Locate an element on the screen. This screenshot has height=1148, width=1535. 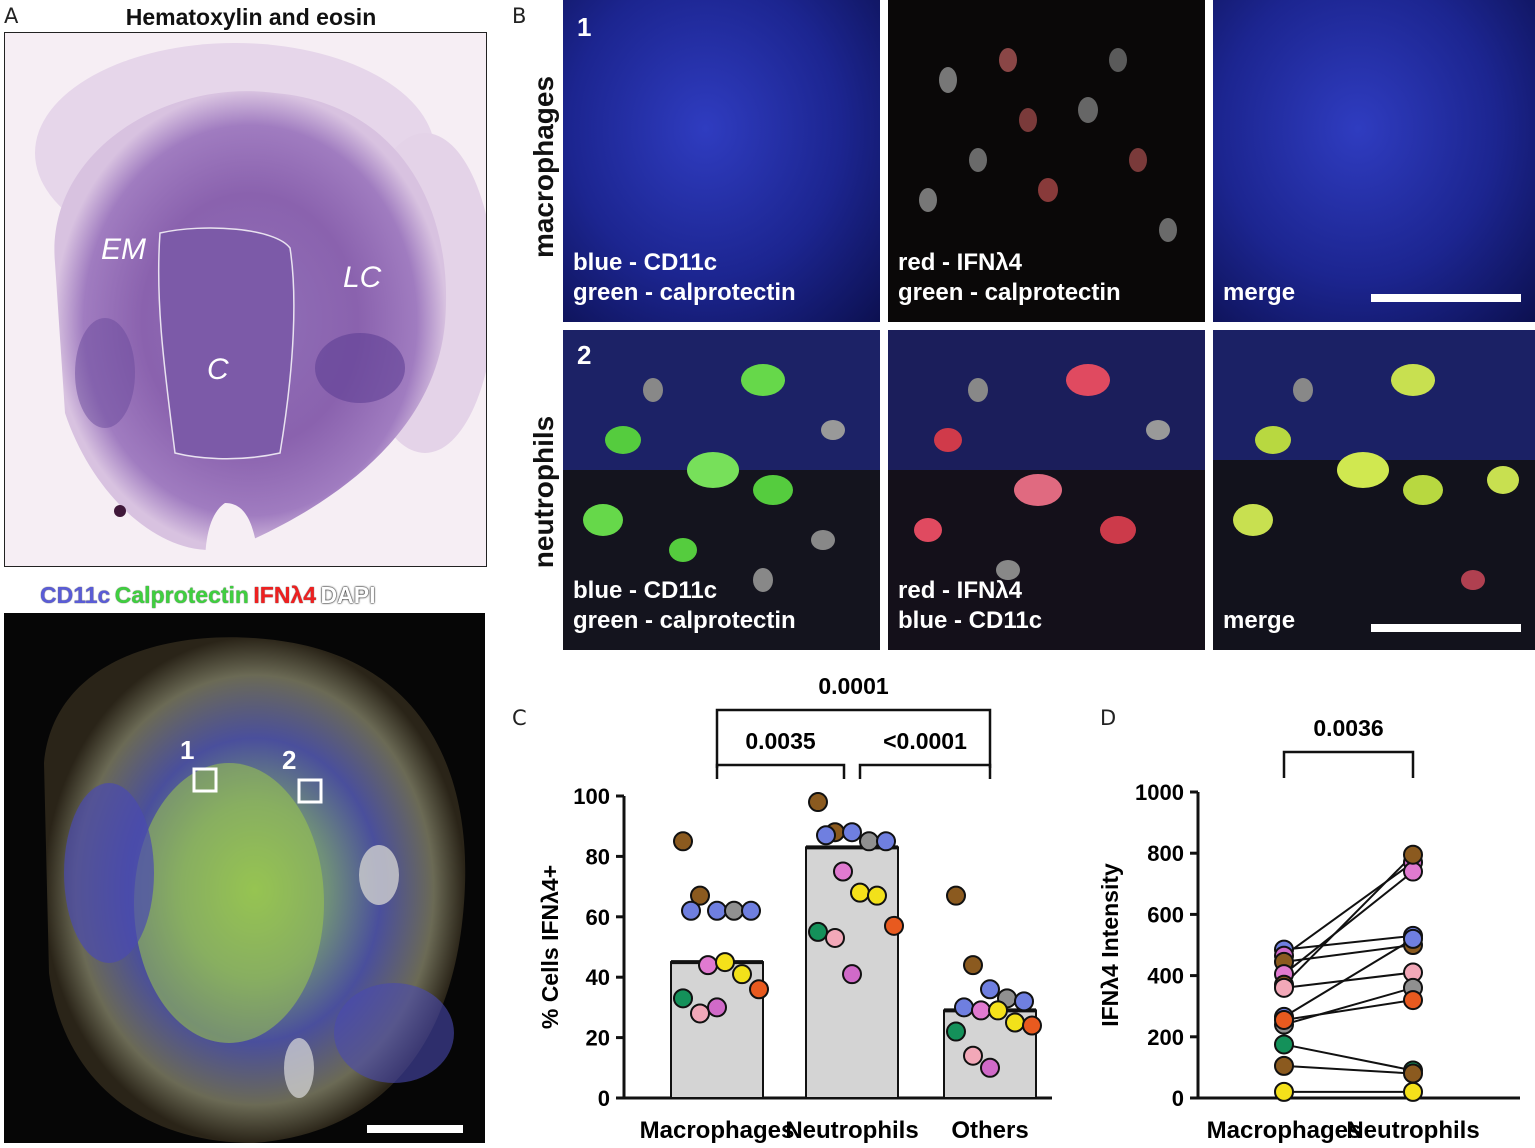
y-axis-label: % Cells IFNλ4+ is located at coordinates (550, 947).